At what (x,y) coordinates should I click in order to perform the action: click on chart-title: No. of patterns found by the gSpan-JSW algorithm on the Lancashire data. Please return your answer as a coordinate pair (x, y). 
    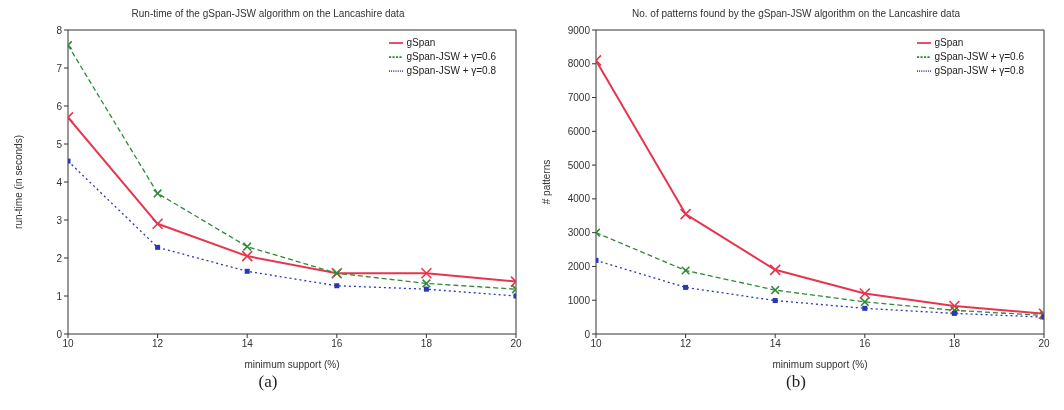
    Looking at the image, I should click on (796, 14).